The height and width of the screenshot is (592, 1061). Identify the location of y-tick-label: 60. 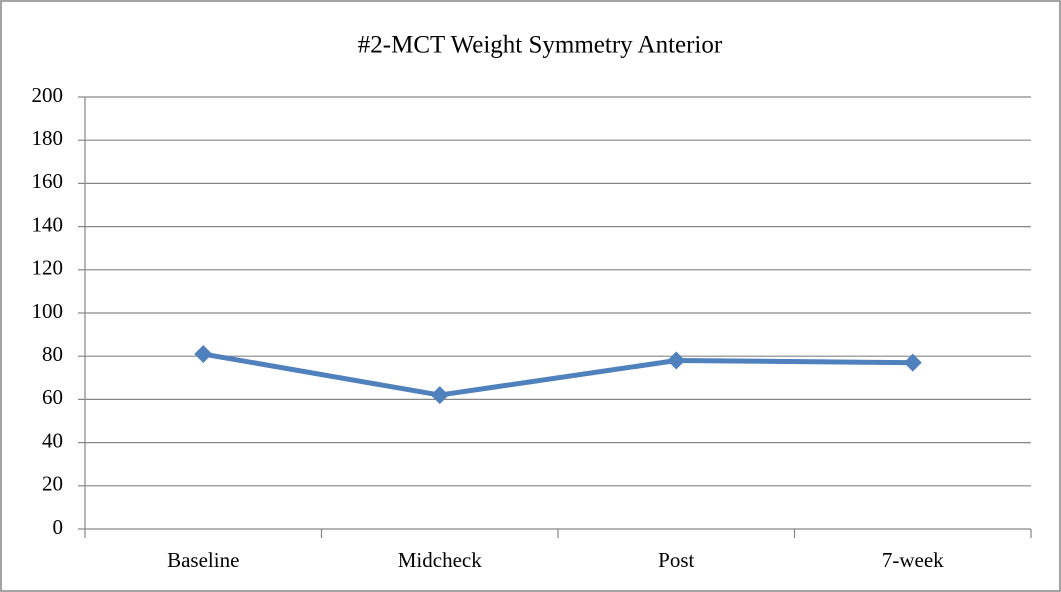
(52, 397).